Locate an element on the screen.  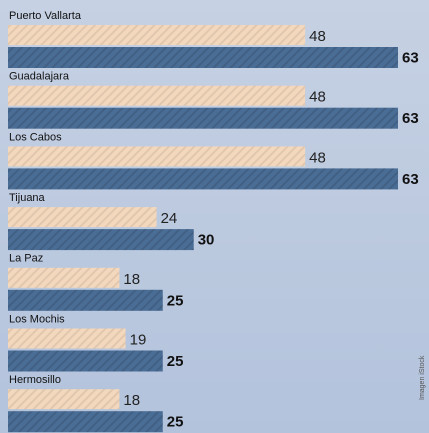
category-label: Los Mochis is located at coordinates (37, 319).